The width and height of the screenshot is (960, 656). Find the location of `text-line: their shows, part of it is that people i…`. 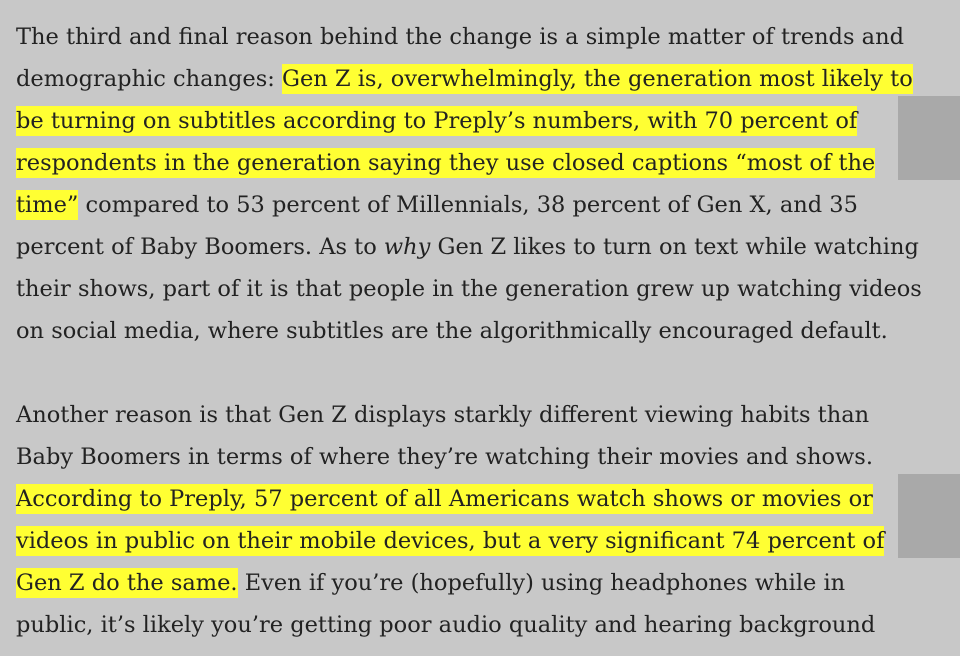

text-line: their shows, part of it is that people i… is located at coordinates (469, 289).